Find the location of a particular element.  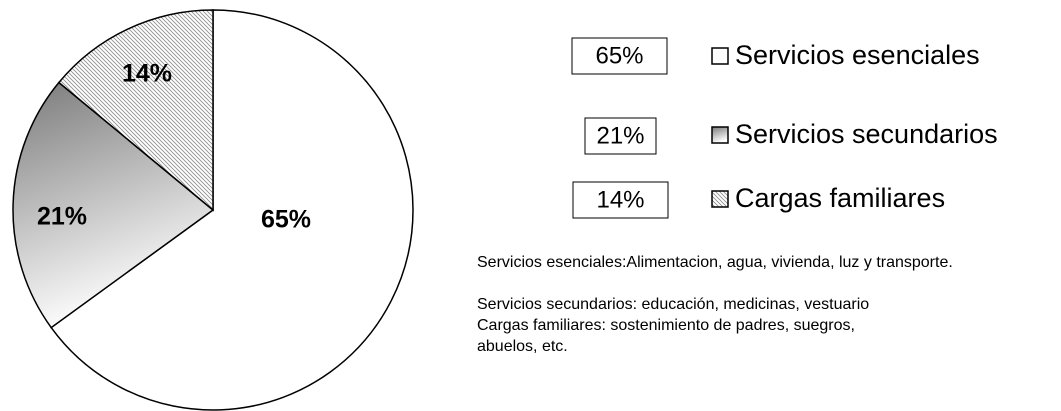

legend-value: 21% is located at coordinates (620, 135).